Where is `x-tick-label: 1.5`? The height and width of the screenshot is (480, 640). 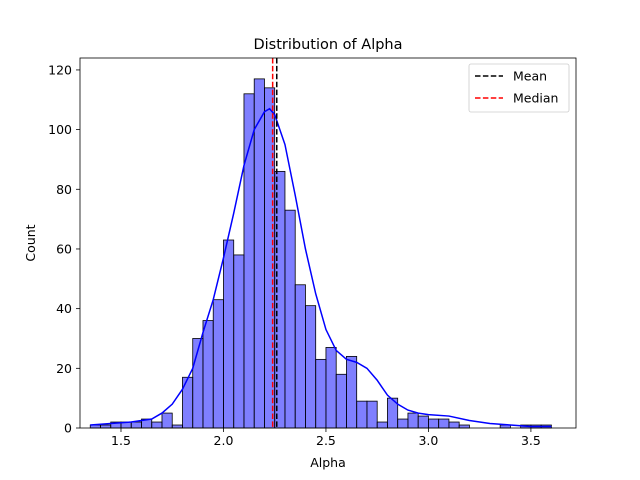
x-tick-label: 1.5 is located at coordinates (121, 440).